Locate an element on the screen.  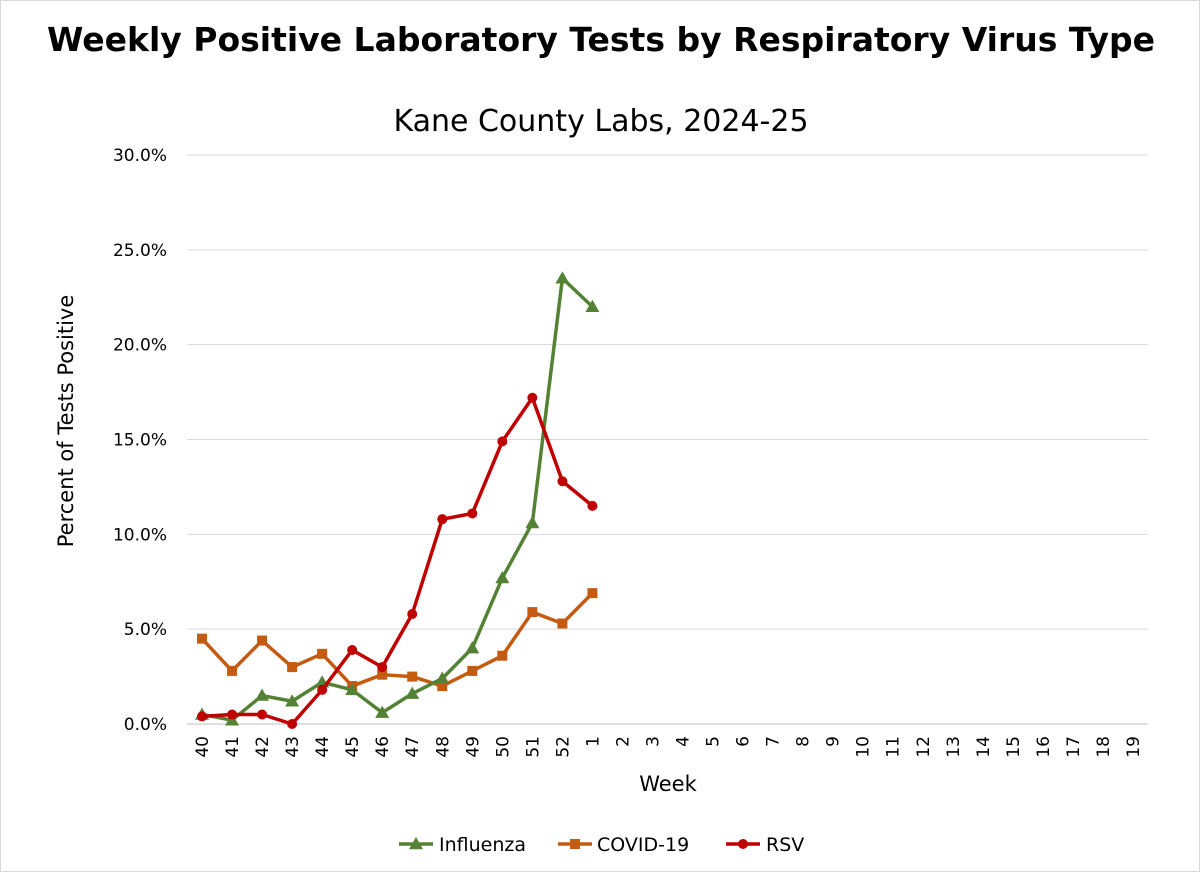
x-tick-label: 19 is located at coordinates (1134, 747).